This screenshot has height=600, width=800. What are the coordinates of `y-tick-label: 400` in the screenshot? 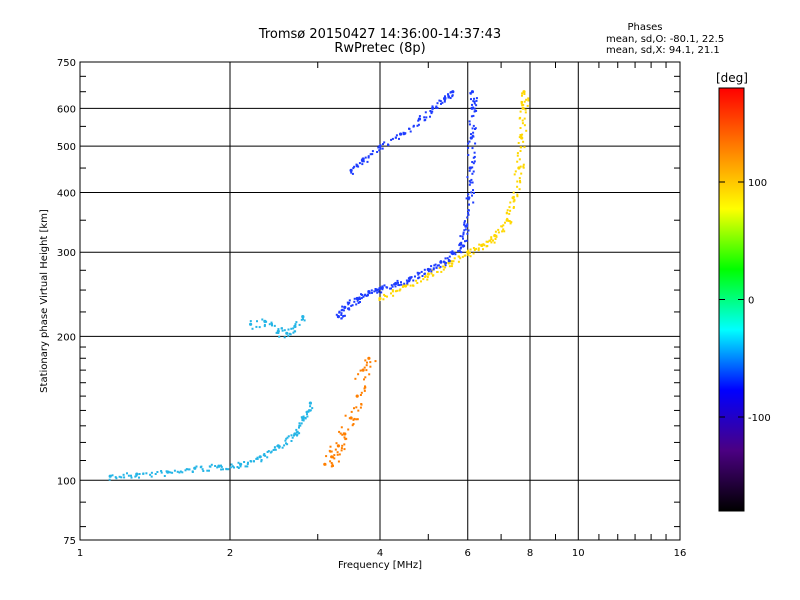 It's located at (66, 193).